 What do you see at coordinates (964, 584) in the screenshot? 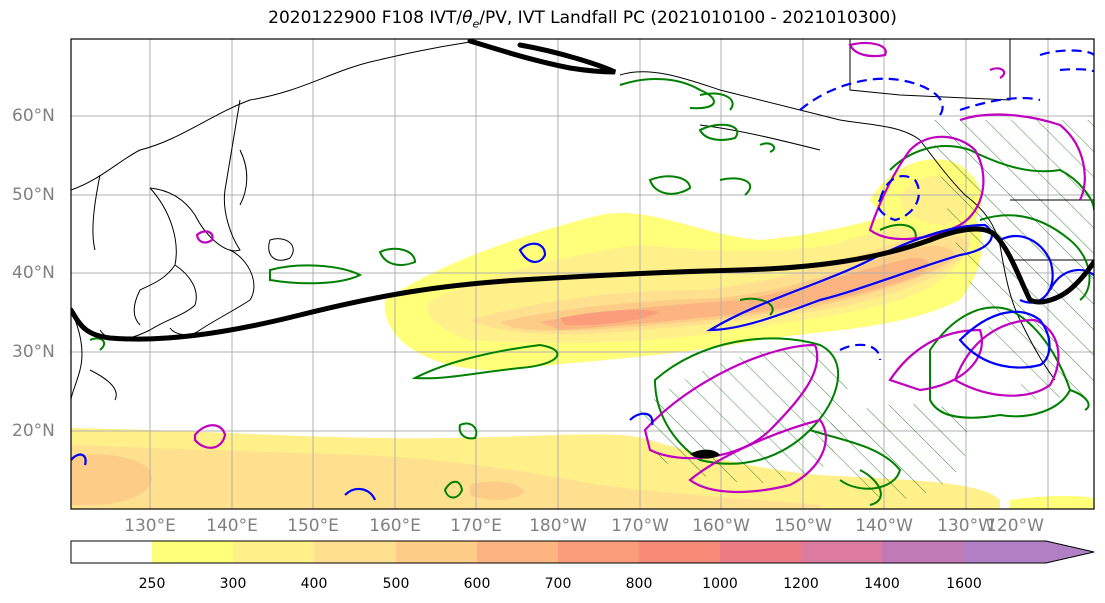
I see `colorbar-tick-1600: 1600` at bounding box center [964, 584].